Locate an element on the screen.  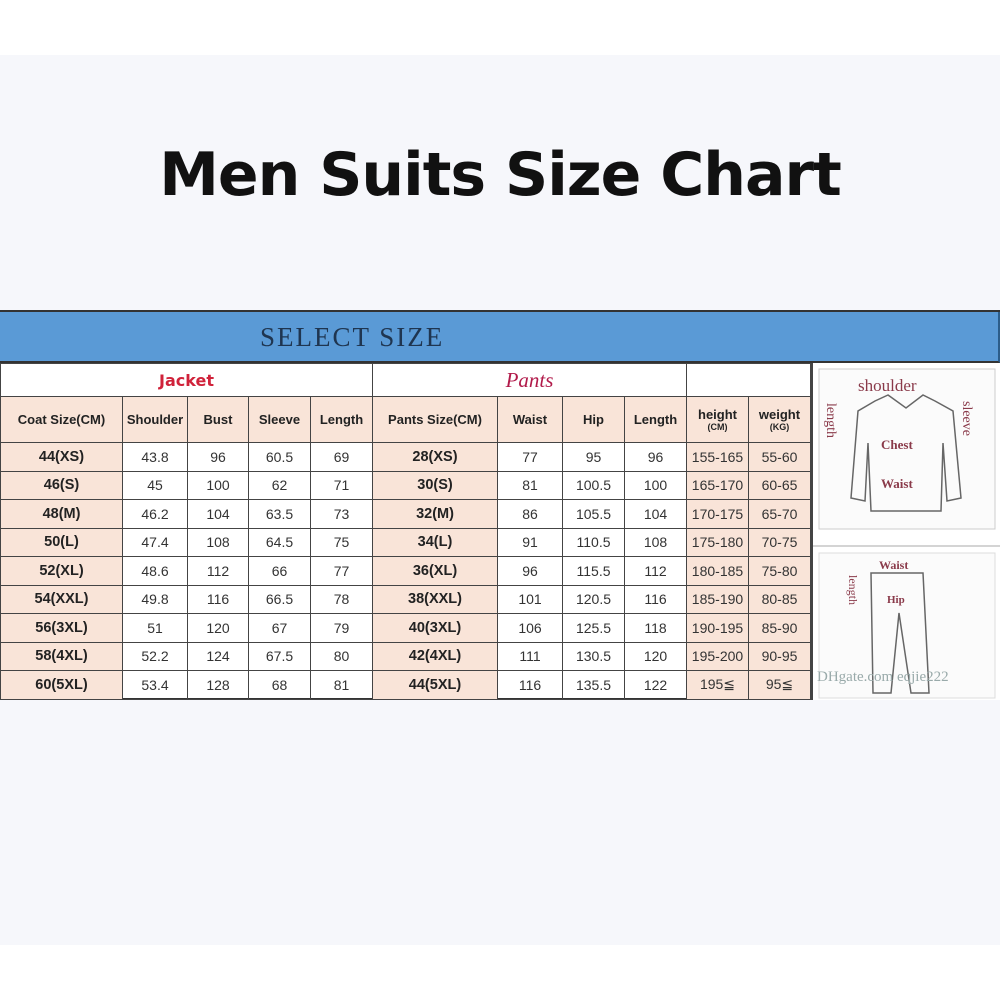
body-header-unit: (KG) is located at coordinates (779, 427).